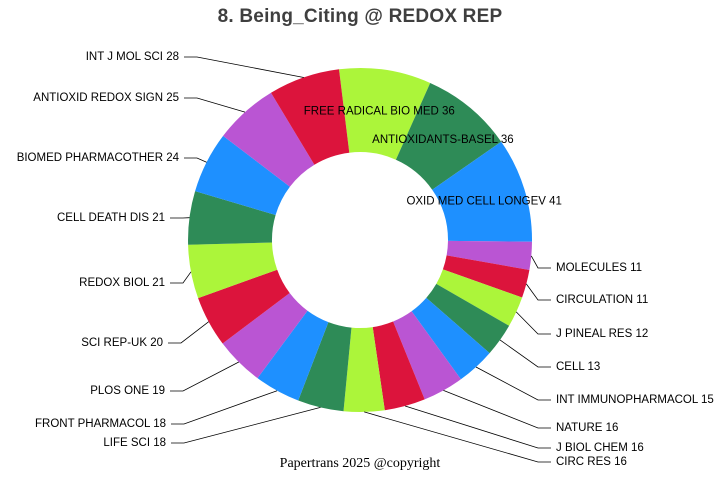  Describe the element at coordinates (484, 202) in the screenshot. I see `slice-label-inside: OXID MED CELL LONGEV 41` at that location.